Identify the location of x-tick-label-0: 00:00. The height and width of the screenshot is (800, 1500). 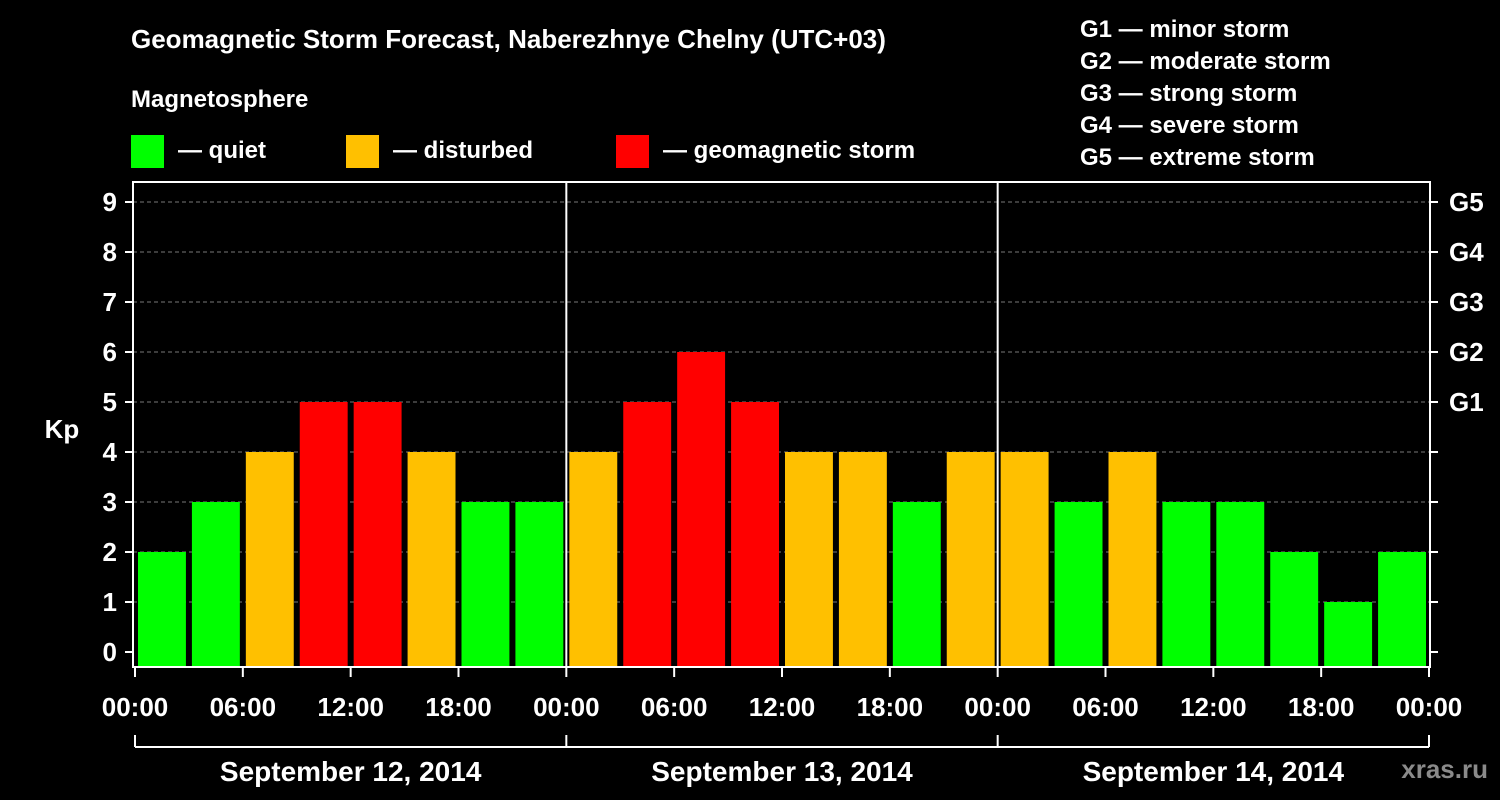
(135, 707).